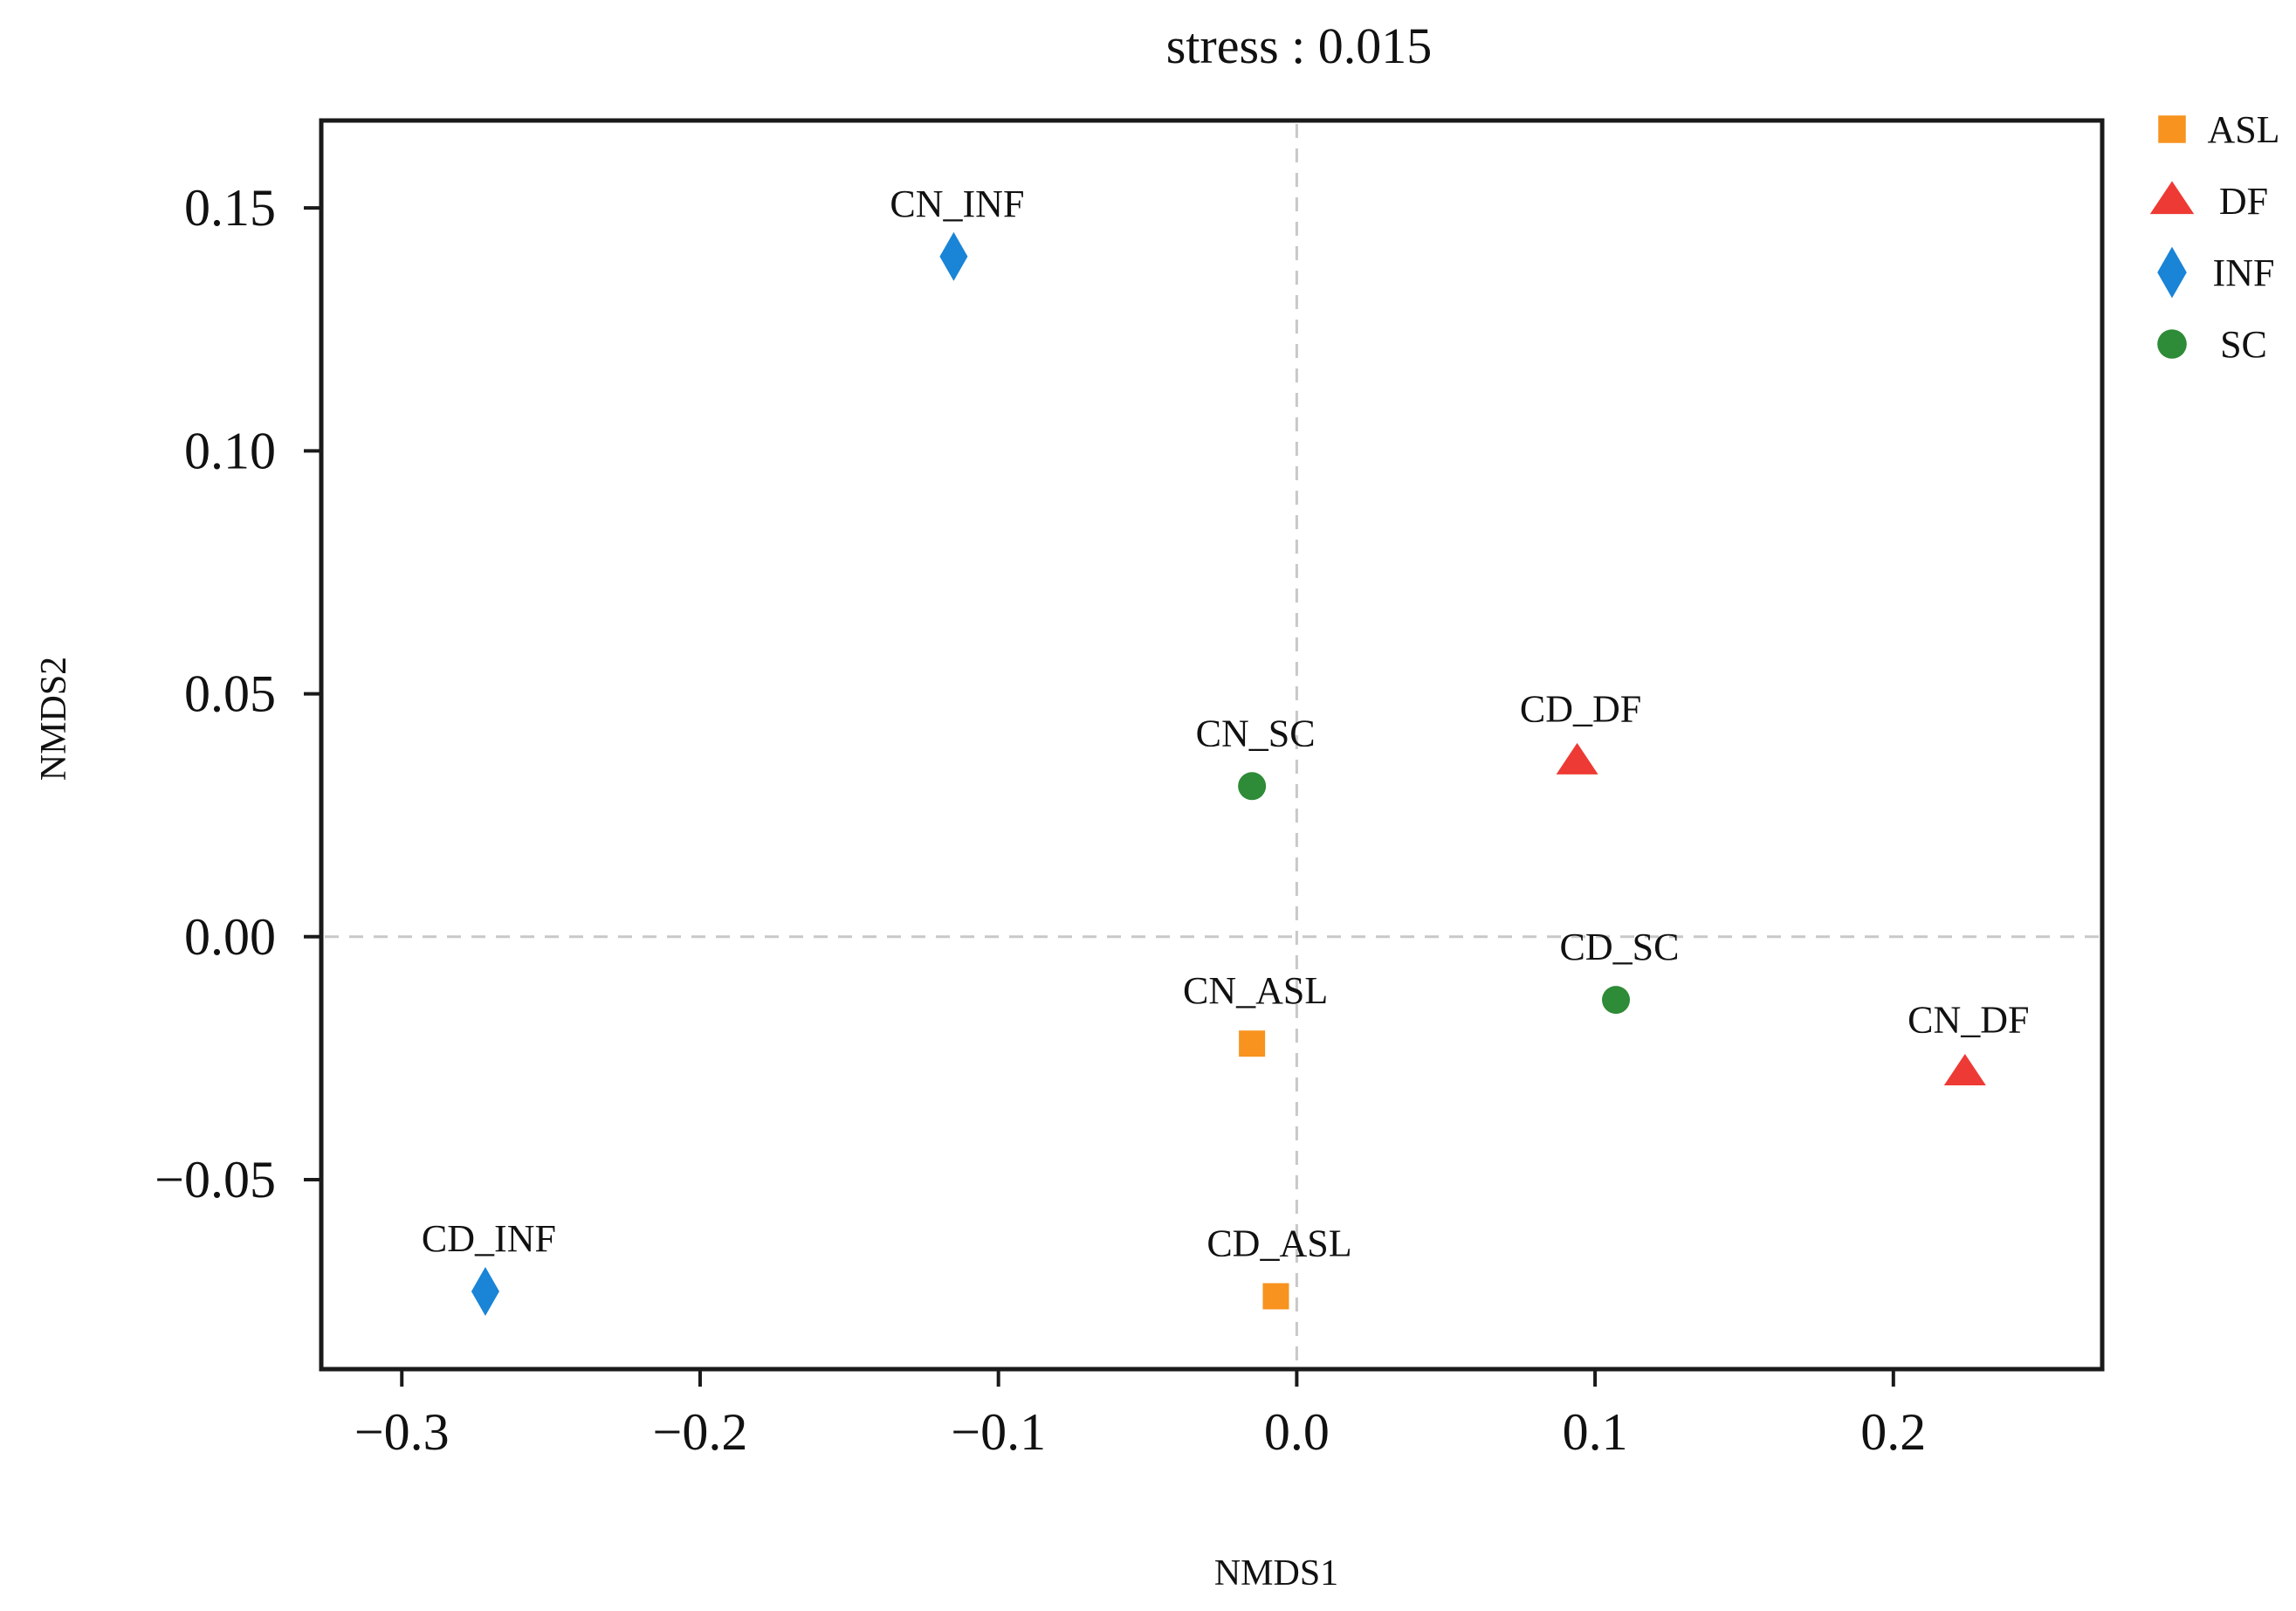  What do you see at coordinates (957, 203) in the screenshot?
I see `point-label: CN_INF` at bounding box center [957, 203].